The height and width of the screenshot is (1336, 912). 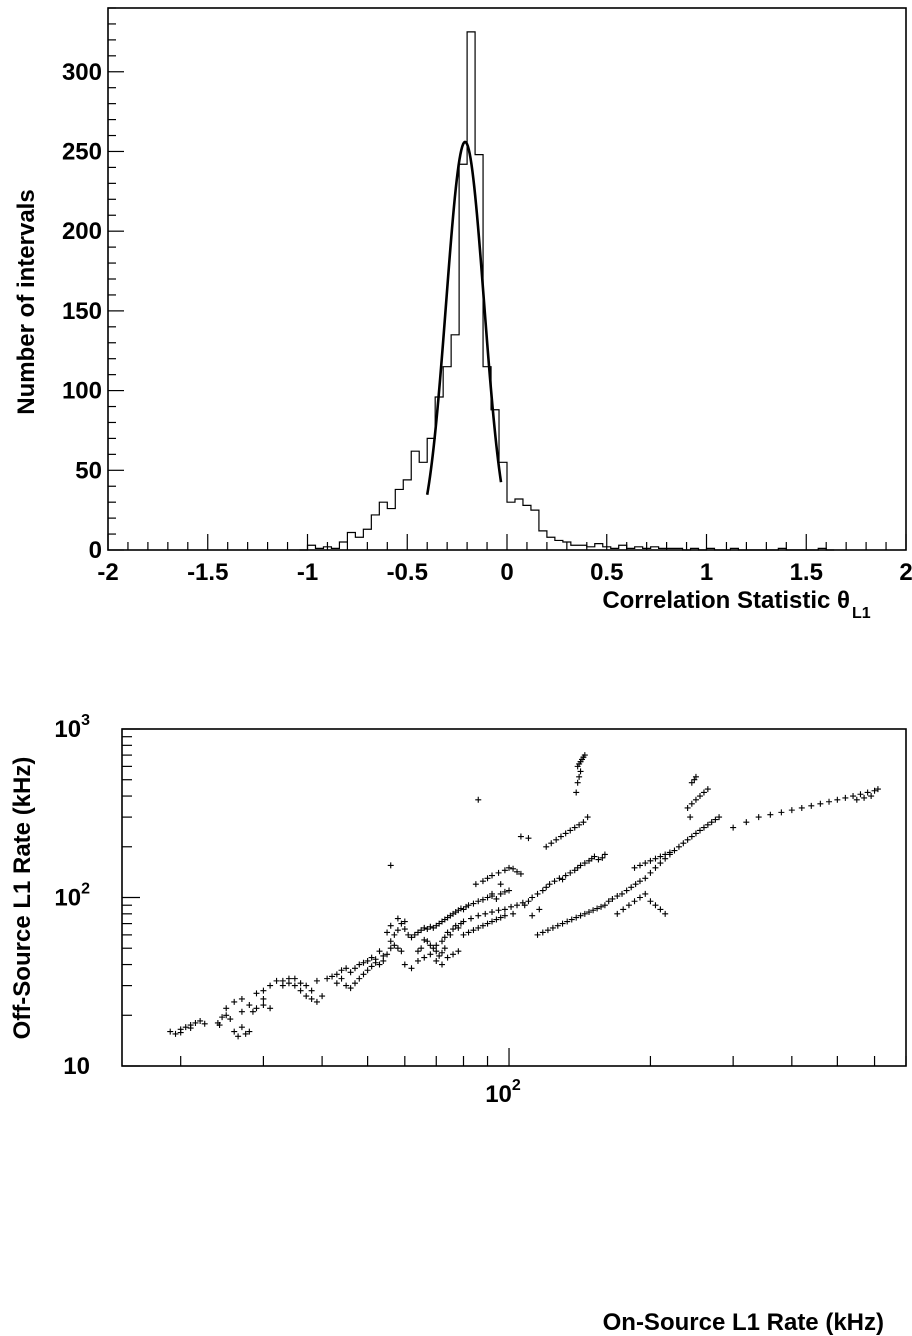 I want to click on y-tick-label: 10, so click(x=76, y=1066).